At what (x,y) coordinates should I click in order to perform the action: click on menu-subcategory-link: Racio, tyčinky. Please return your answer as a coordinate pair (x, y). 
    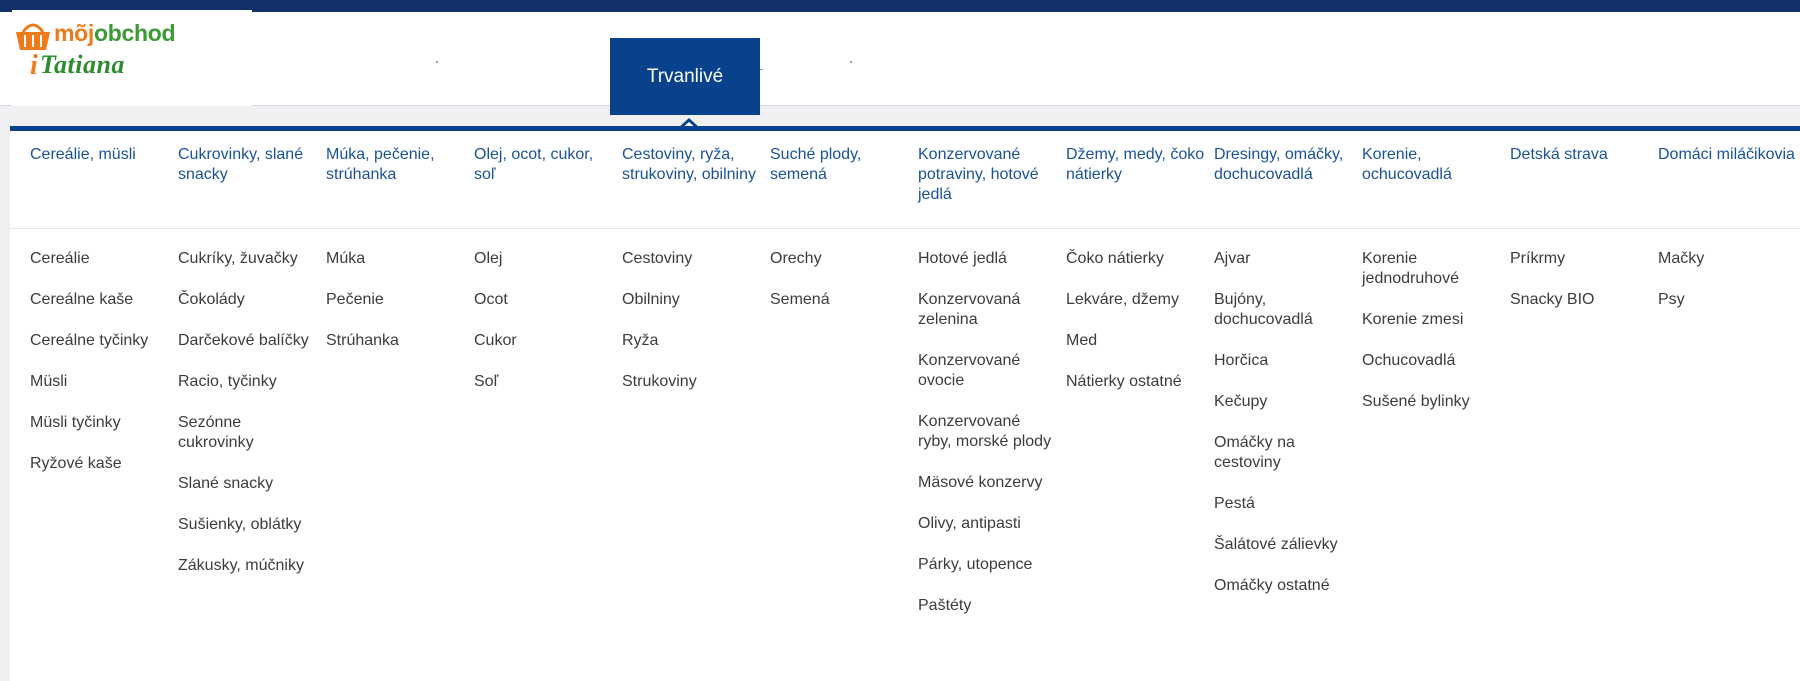
    Looking at the image, I should click on (227, 381).